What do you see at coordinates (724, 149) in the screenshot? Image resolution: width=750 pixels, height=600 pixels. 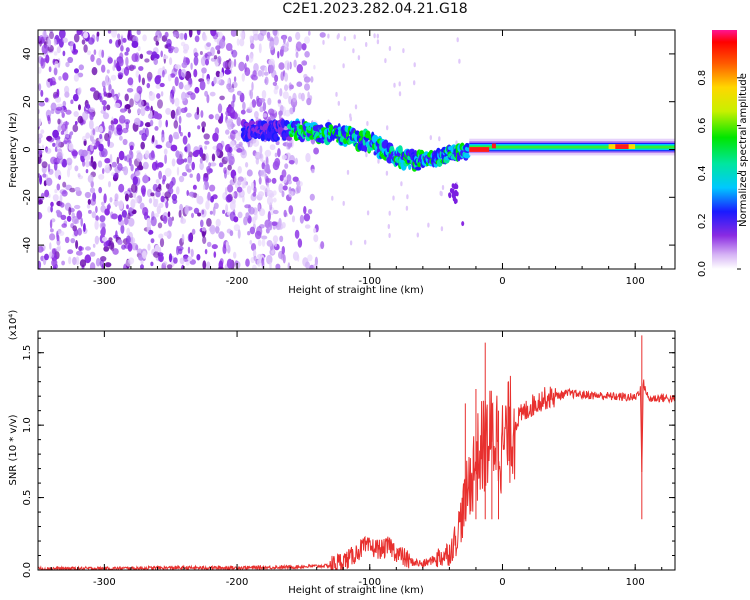 I see `colorbar-gradient` at bounding box center [724, 149].